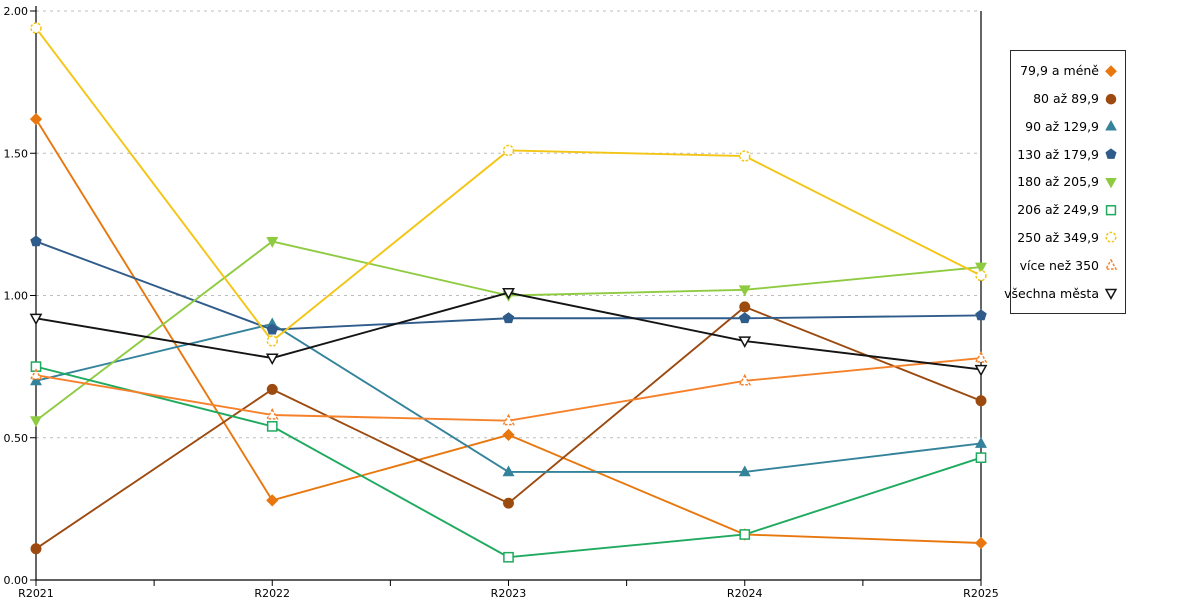  I want to click on pentagon-marker-icon, so click(1111, 154).